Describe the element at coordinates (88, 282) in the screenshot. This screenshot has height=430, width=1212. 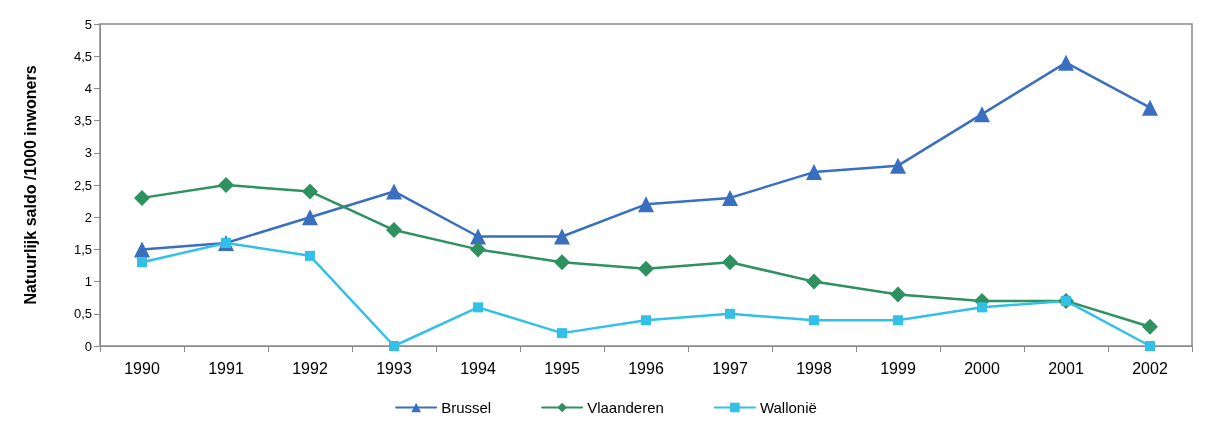
I see `y-tick-label: 1` at that location.